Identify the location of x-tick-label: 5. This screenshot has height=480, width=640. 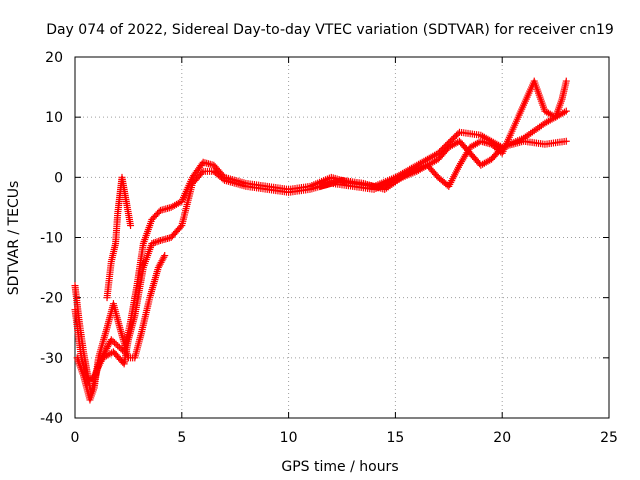
(181, 438).